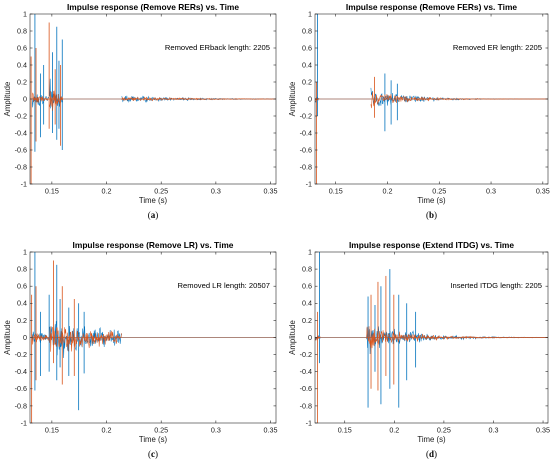 The image size is (550, 462). I want to click on chart-title: Impulse response (Remove LR) vs. Time, so click(153, 245).